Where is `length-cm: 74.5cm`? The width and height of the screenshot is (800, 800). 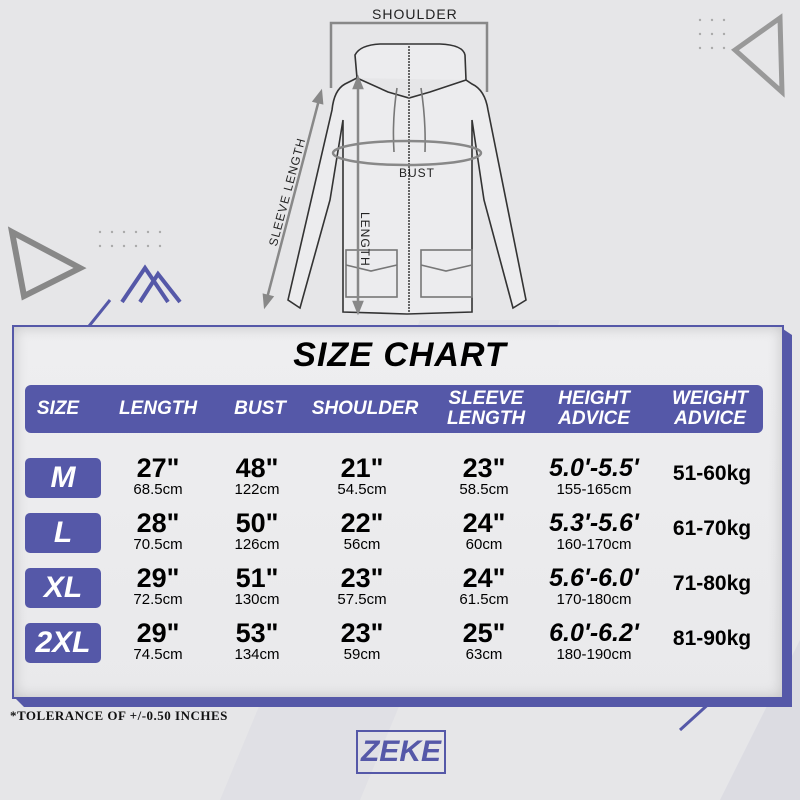
length-cm: 74.5cm is located at coordinates (158, 654).